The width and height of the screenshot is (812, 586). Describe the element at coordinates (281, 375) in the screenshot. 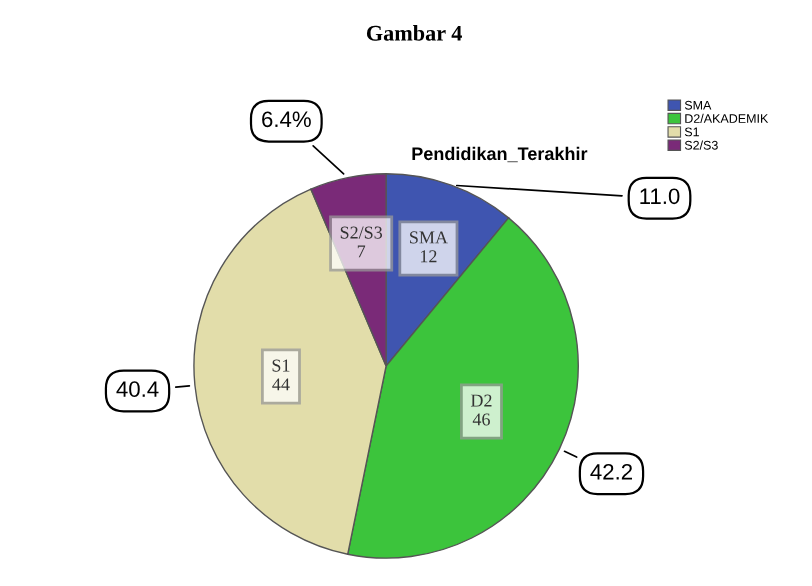

I see `text: S1 44` at that location.